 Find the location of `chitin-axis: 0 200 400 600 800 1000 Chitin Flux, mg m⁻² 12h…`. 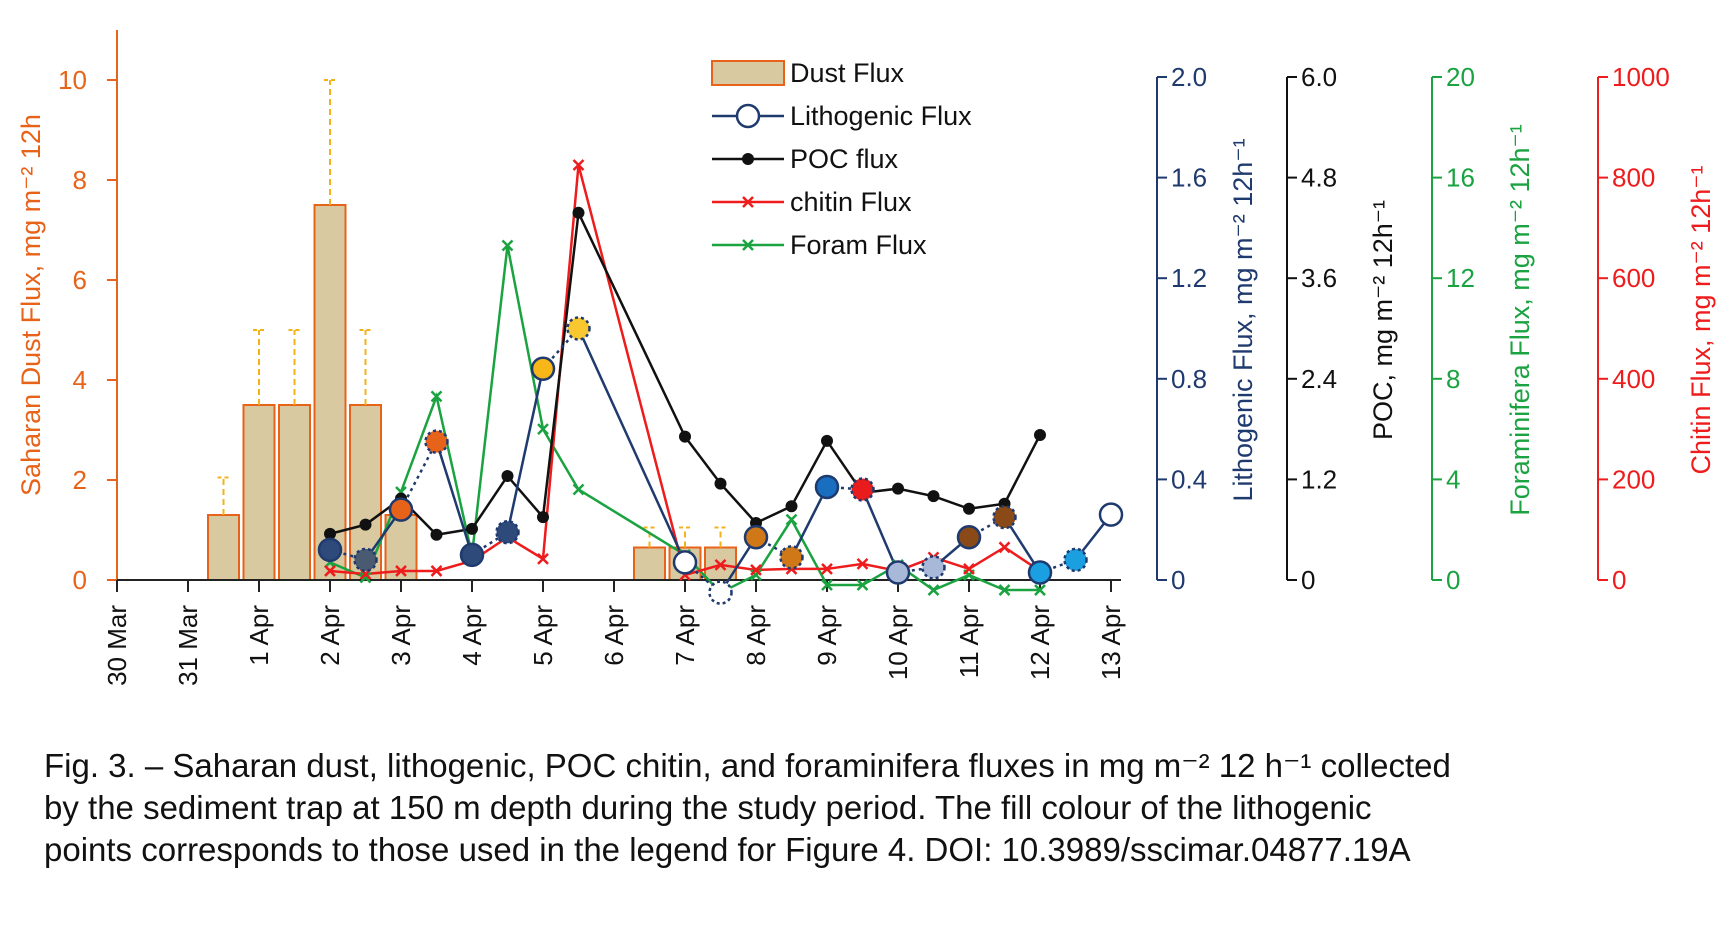

chitin-axis: 0 200 400 600 800 1000 Chitin Flux, mg m⁻² 12h… is located at coordinates (1656, 328).